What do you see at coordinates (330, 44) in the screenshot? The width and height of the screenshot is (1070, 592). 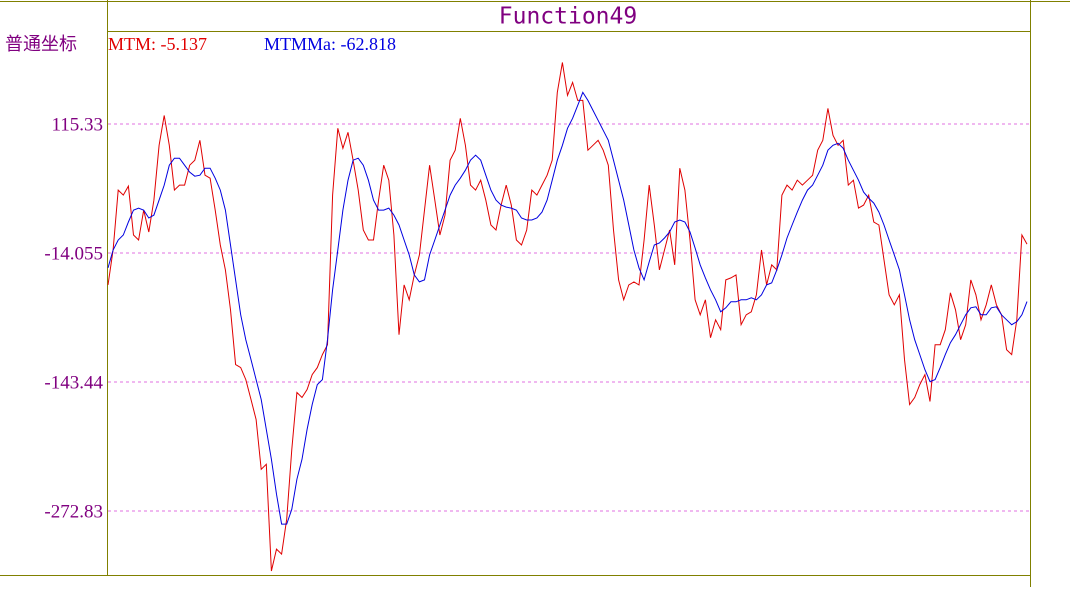 I see `legend-entry: MTMMa: -62.818` at bounding box center [330, 44].